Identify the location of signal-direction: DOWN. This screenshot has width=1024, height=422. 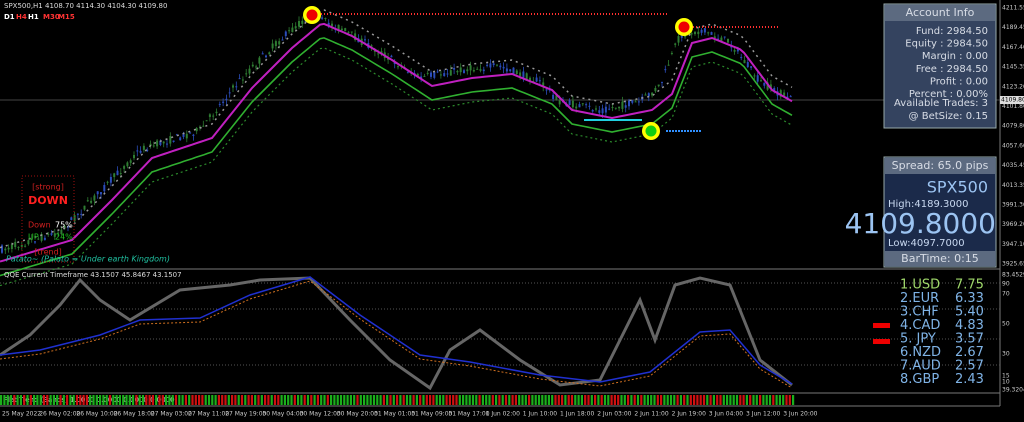
(48, 200).